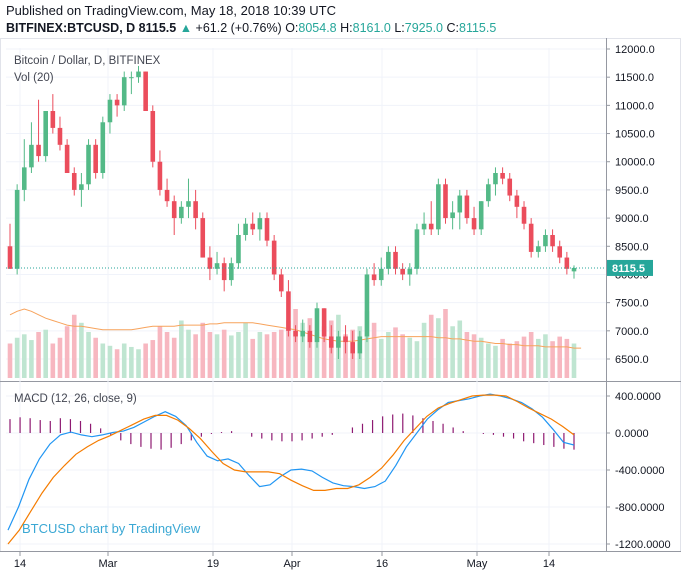 This screenshot has height=576, width=681. Describe the element at coordinates (399, 28) in the screenshot. I see `low-label: L:` at that location.